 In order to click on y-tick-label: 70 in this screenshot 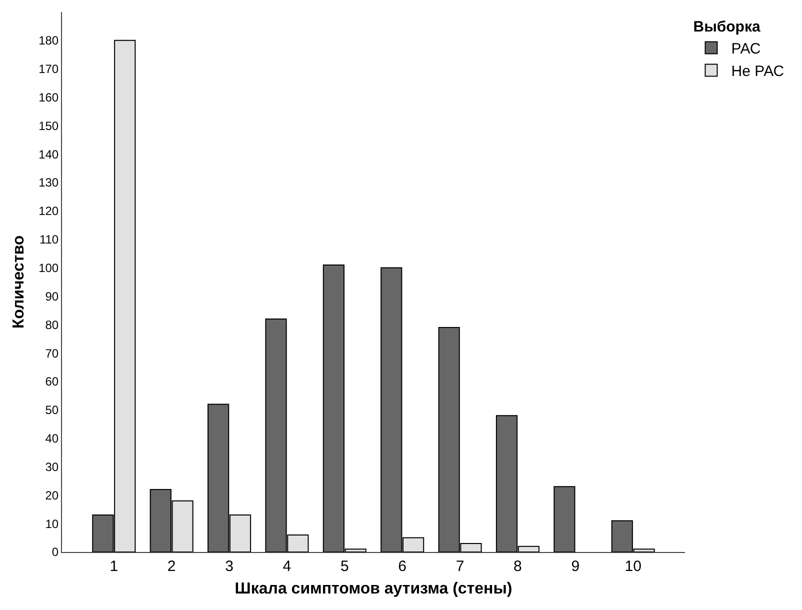, I will do `click(52, 353)`.